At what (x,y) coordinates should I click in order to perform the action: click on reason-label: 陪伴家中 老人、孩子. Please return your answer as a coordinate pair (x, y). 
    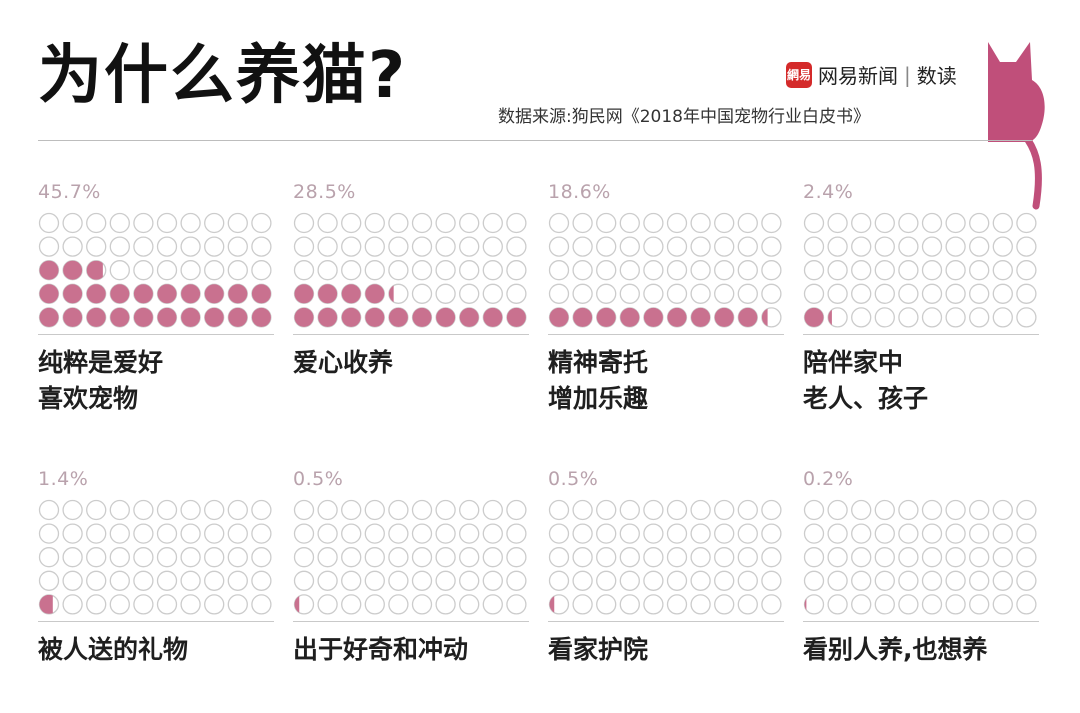
    Looking at the image, I should click on (921, 381).